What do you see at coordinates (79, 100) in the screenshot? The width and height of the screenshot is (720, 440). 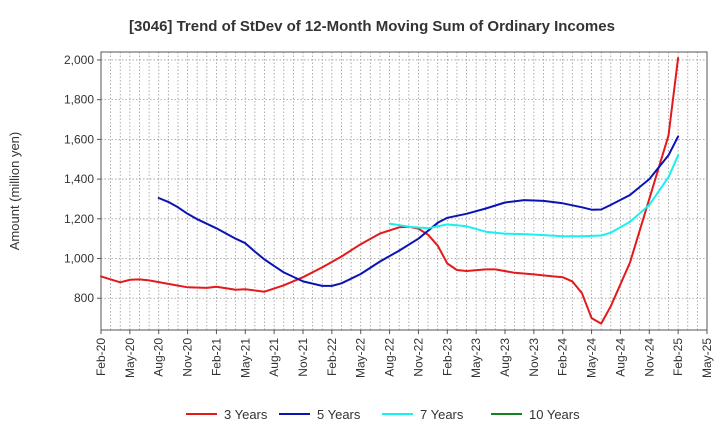 I see `y-tick-label: 1,800` at bounding box center [79, 100].